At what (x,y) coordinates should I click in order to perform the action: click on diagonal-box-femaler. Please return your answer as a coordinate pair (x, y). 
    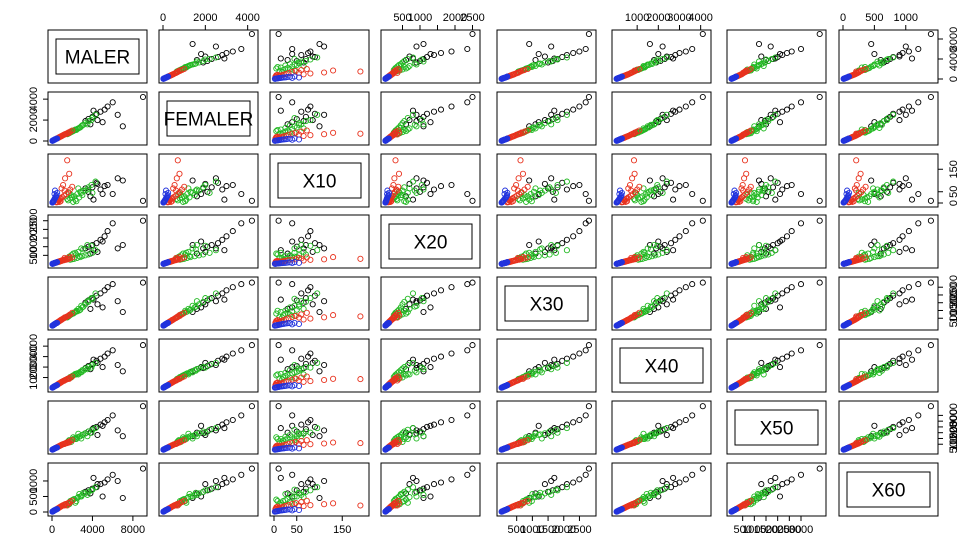
    Looking at the image, I should click on (208, 118).